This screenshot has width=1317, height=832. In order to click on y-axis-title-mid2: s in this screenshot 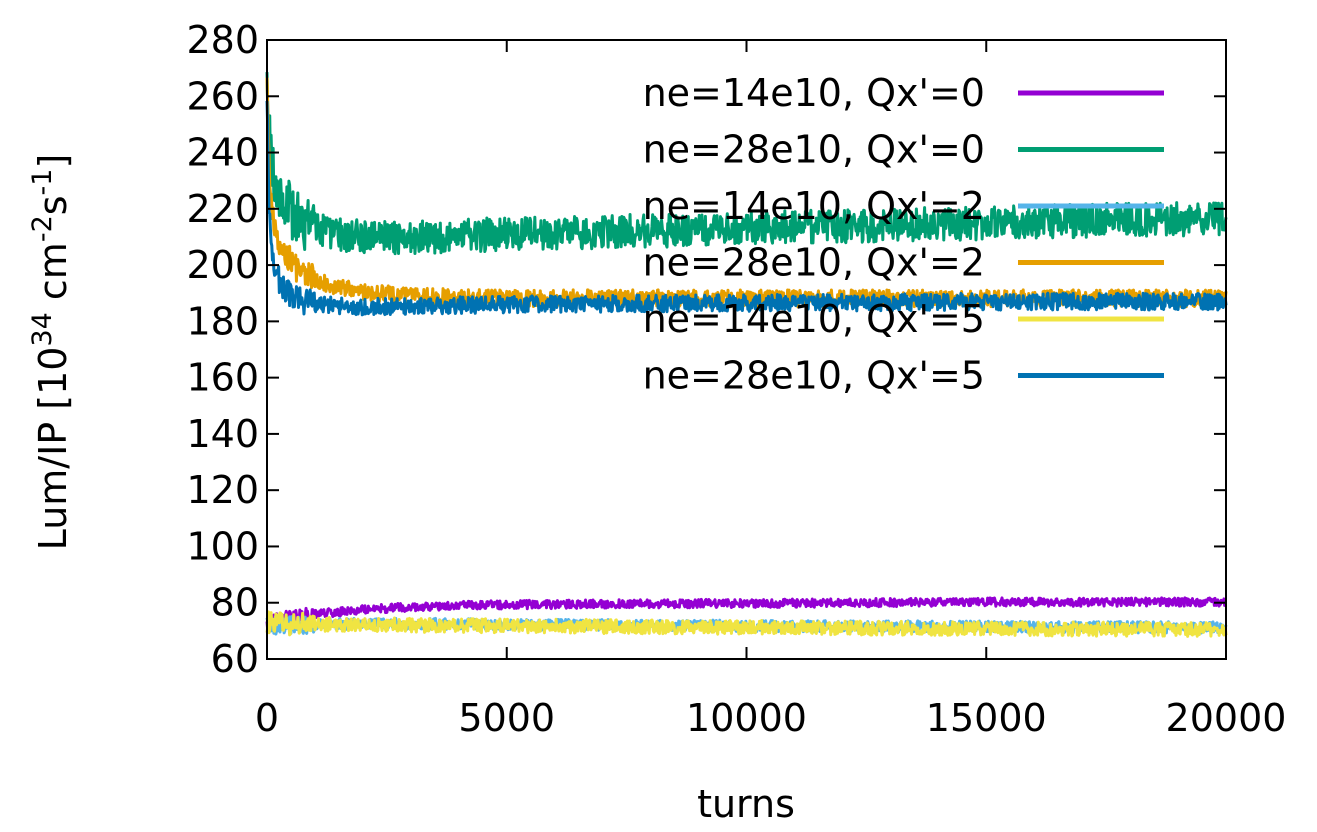, I will do `click(53, 205)`.